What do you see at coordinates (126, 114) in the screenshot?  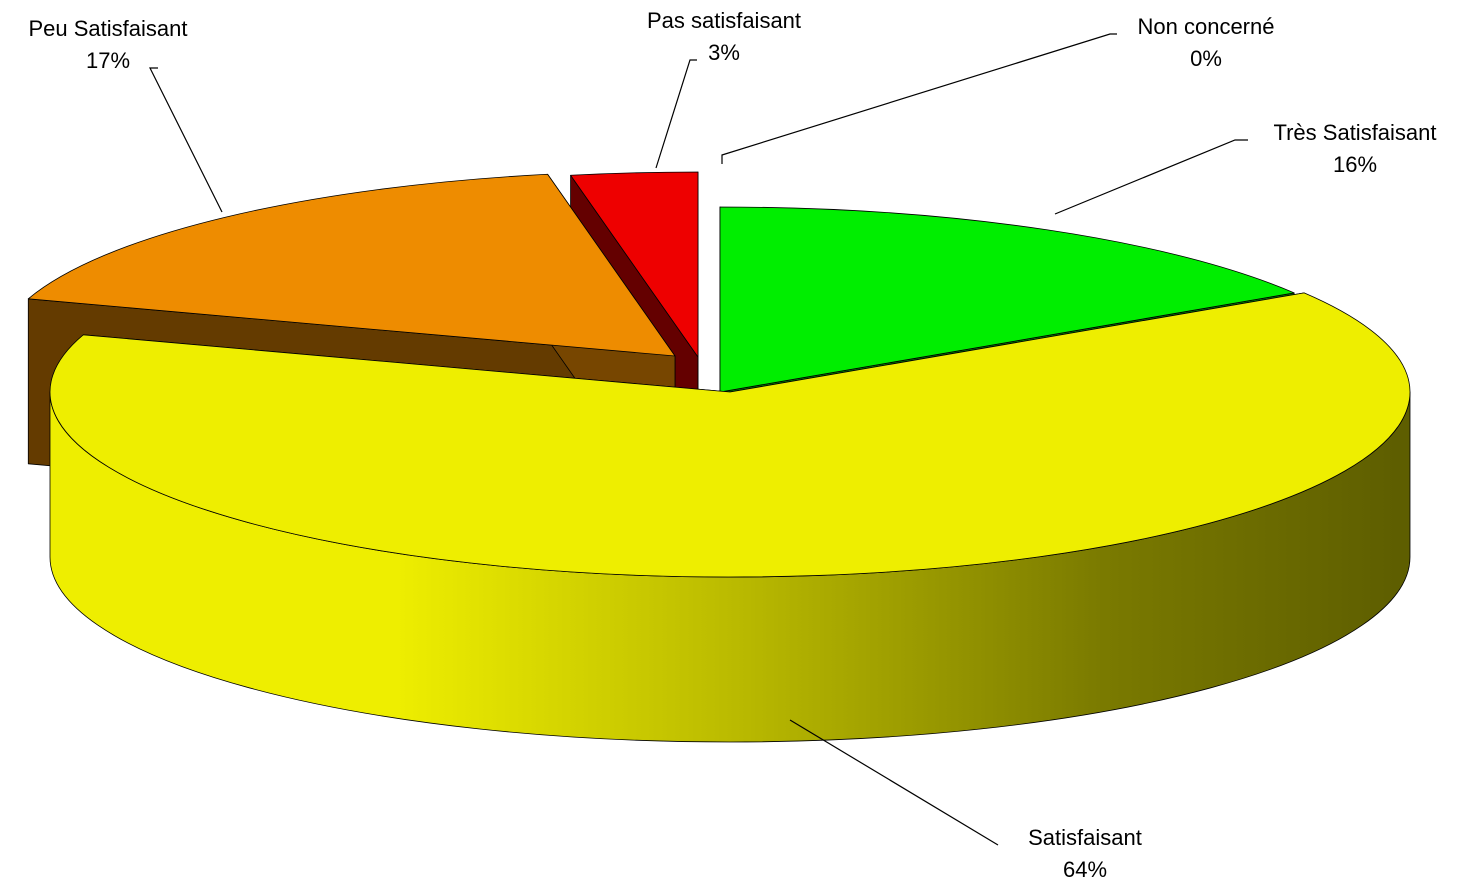 I see `slice-label-3: Peu Satisfaisant 17%` at bounding box center [126, 114].